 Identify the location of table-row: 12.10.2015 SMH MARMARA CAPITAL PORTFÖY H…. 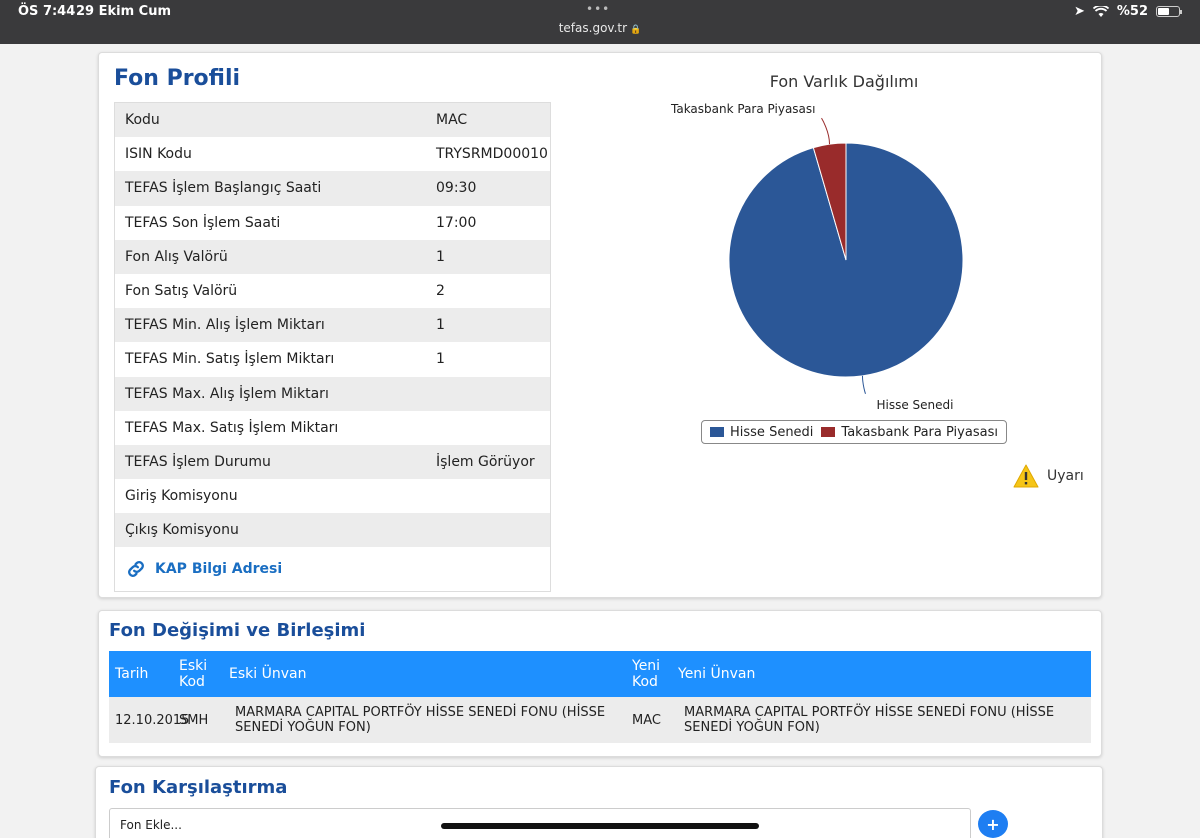
(600, 720).